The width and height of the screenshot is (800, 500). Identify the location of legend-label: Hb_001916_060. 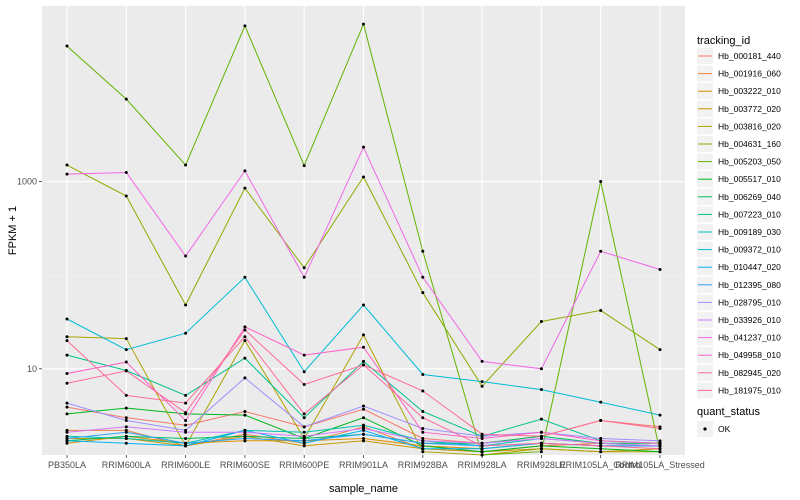
(749, 74).